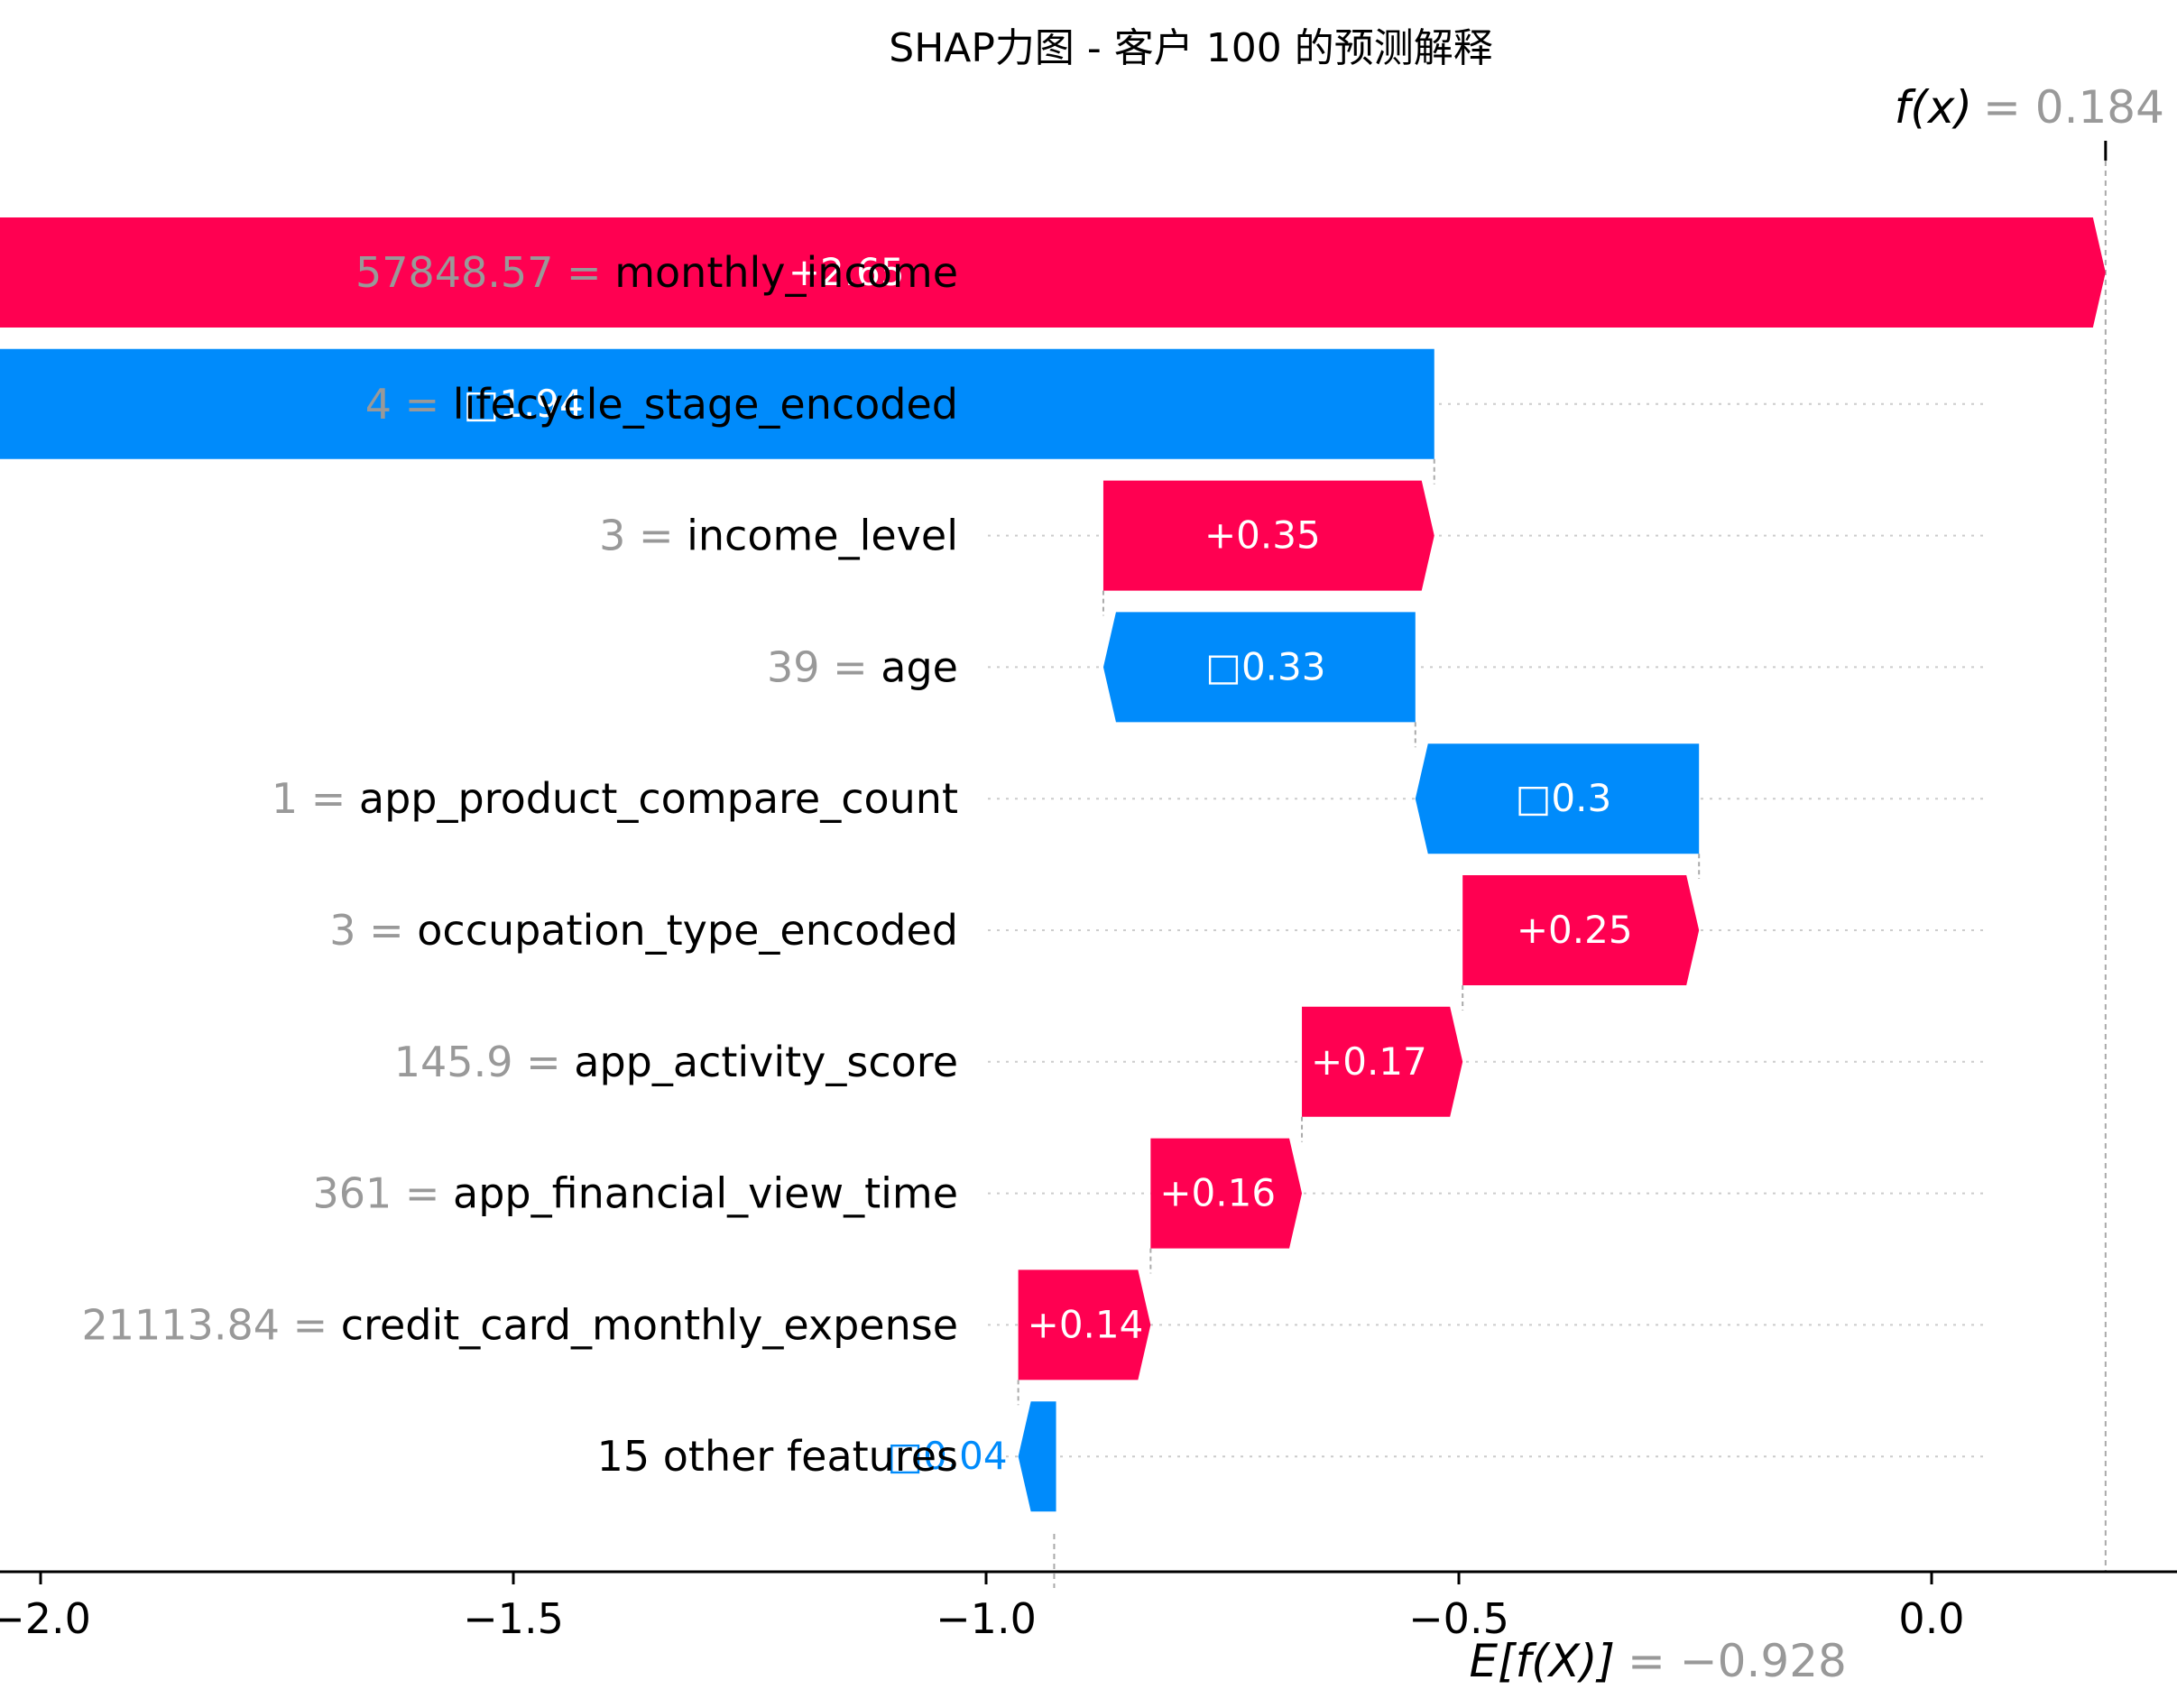 The image size is (2177, 1708). I want to click on fx-label: f(x), so click(1933, 107).